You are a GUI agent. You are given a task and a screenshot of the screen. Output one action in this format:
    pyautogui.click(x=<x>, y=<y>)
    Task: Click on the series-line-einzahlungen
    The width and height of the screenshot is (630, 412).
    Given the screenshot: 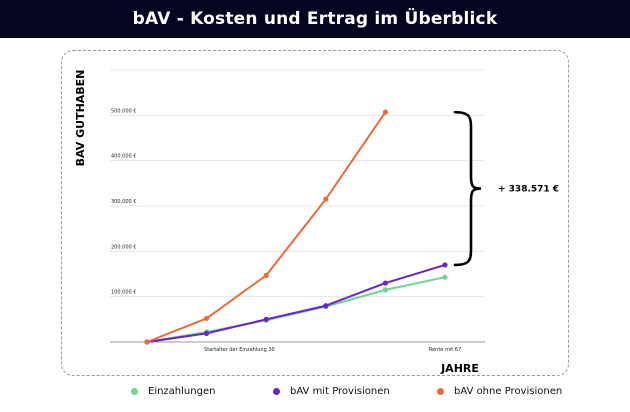 What is the action you would take?
    pyautogui.click(x=296, y=309)
    